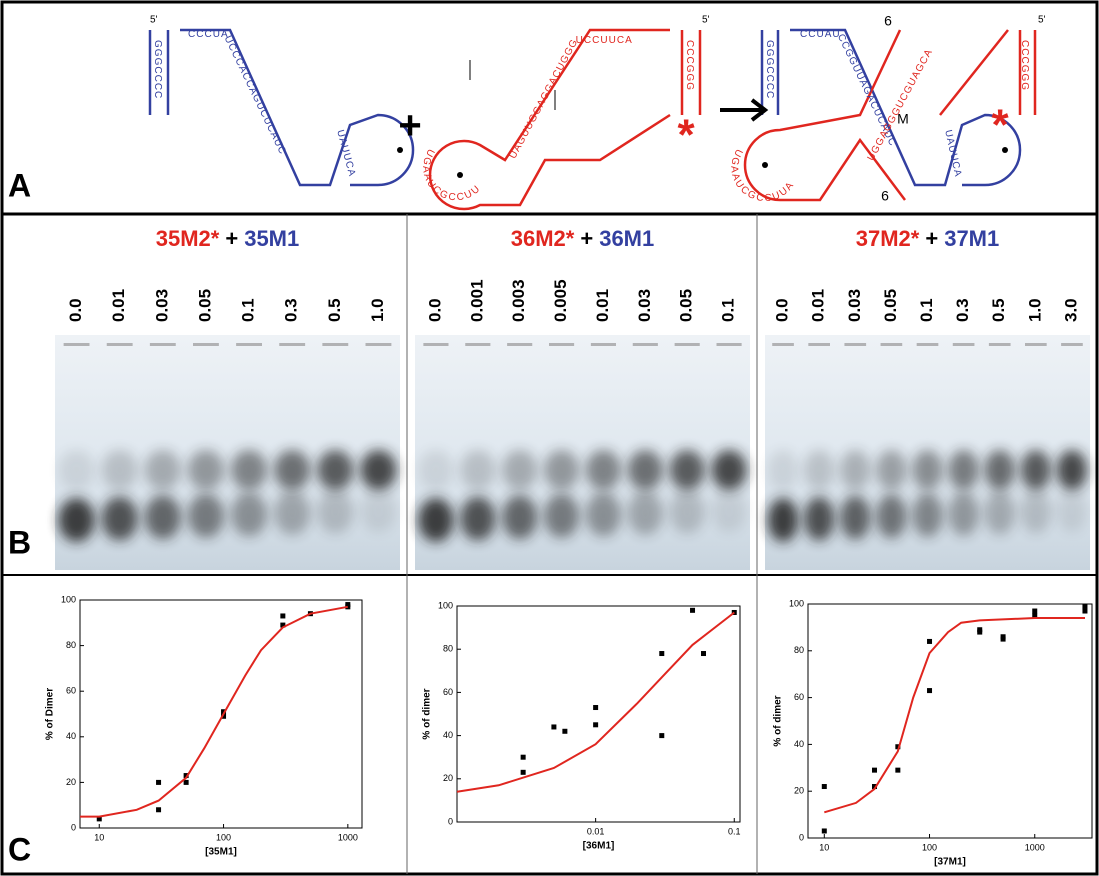 This screenshot has width=1099, height=876. I want to click on chart: 0 20 40 60 80 100 10 100 1000 [37M1] % of dimer, so click(933, 733).